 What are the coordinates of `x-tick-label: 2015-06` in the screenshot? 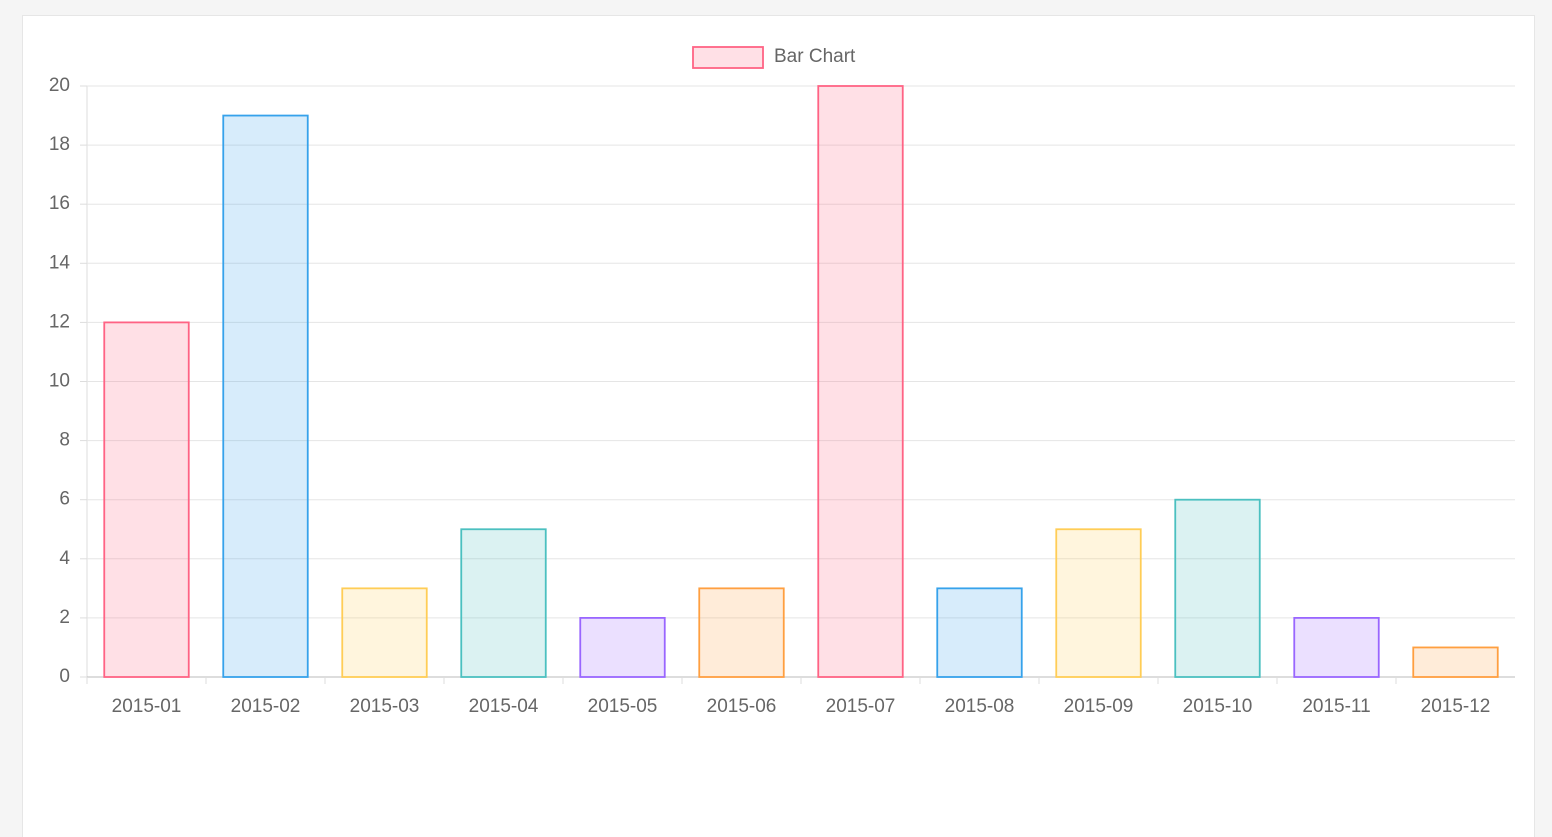 It's located at (742, 706).